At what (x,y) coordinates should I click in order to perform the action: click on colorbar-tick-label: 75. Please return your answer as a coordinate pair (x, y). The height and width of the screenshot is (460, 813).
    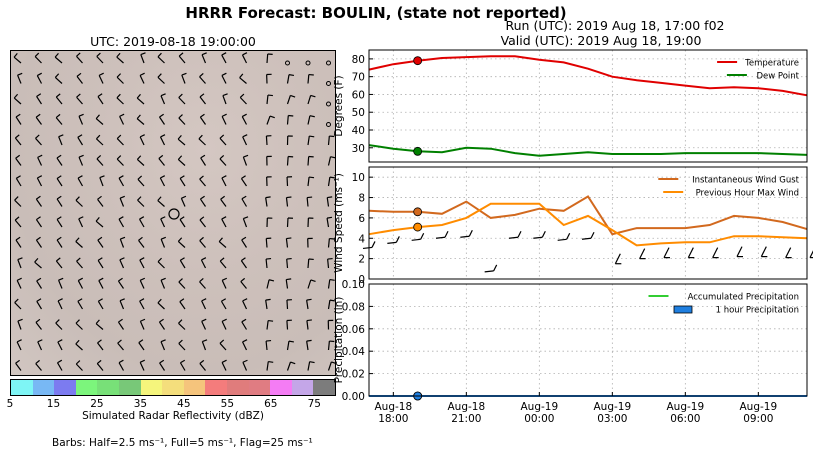
    Looking at the image, I should click on (314, 404).